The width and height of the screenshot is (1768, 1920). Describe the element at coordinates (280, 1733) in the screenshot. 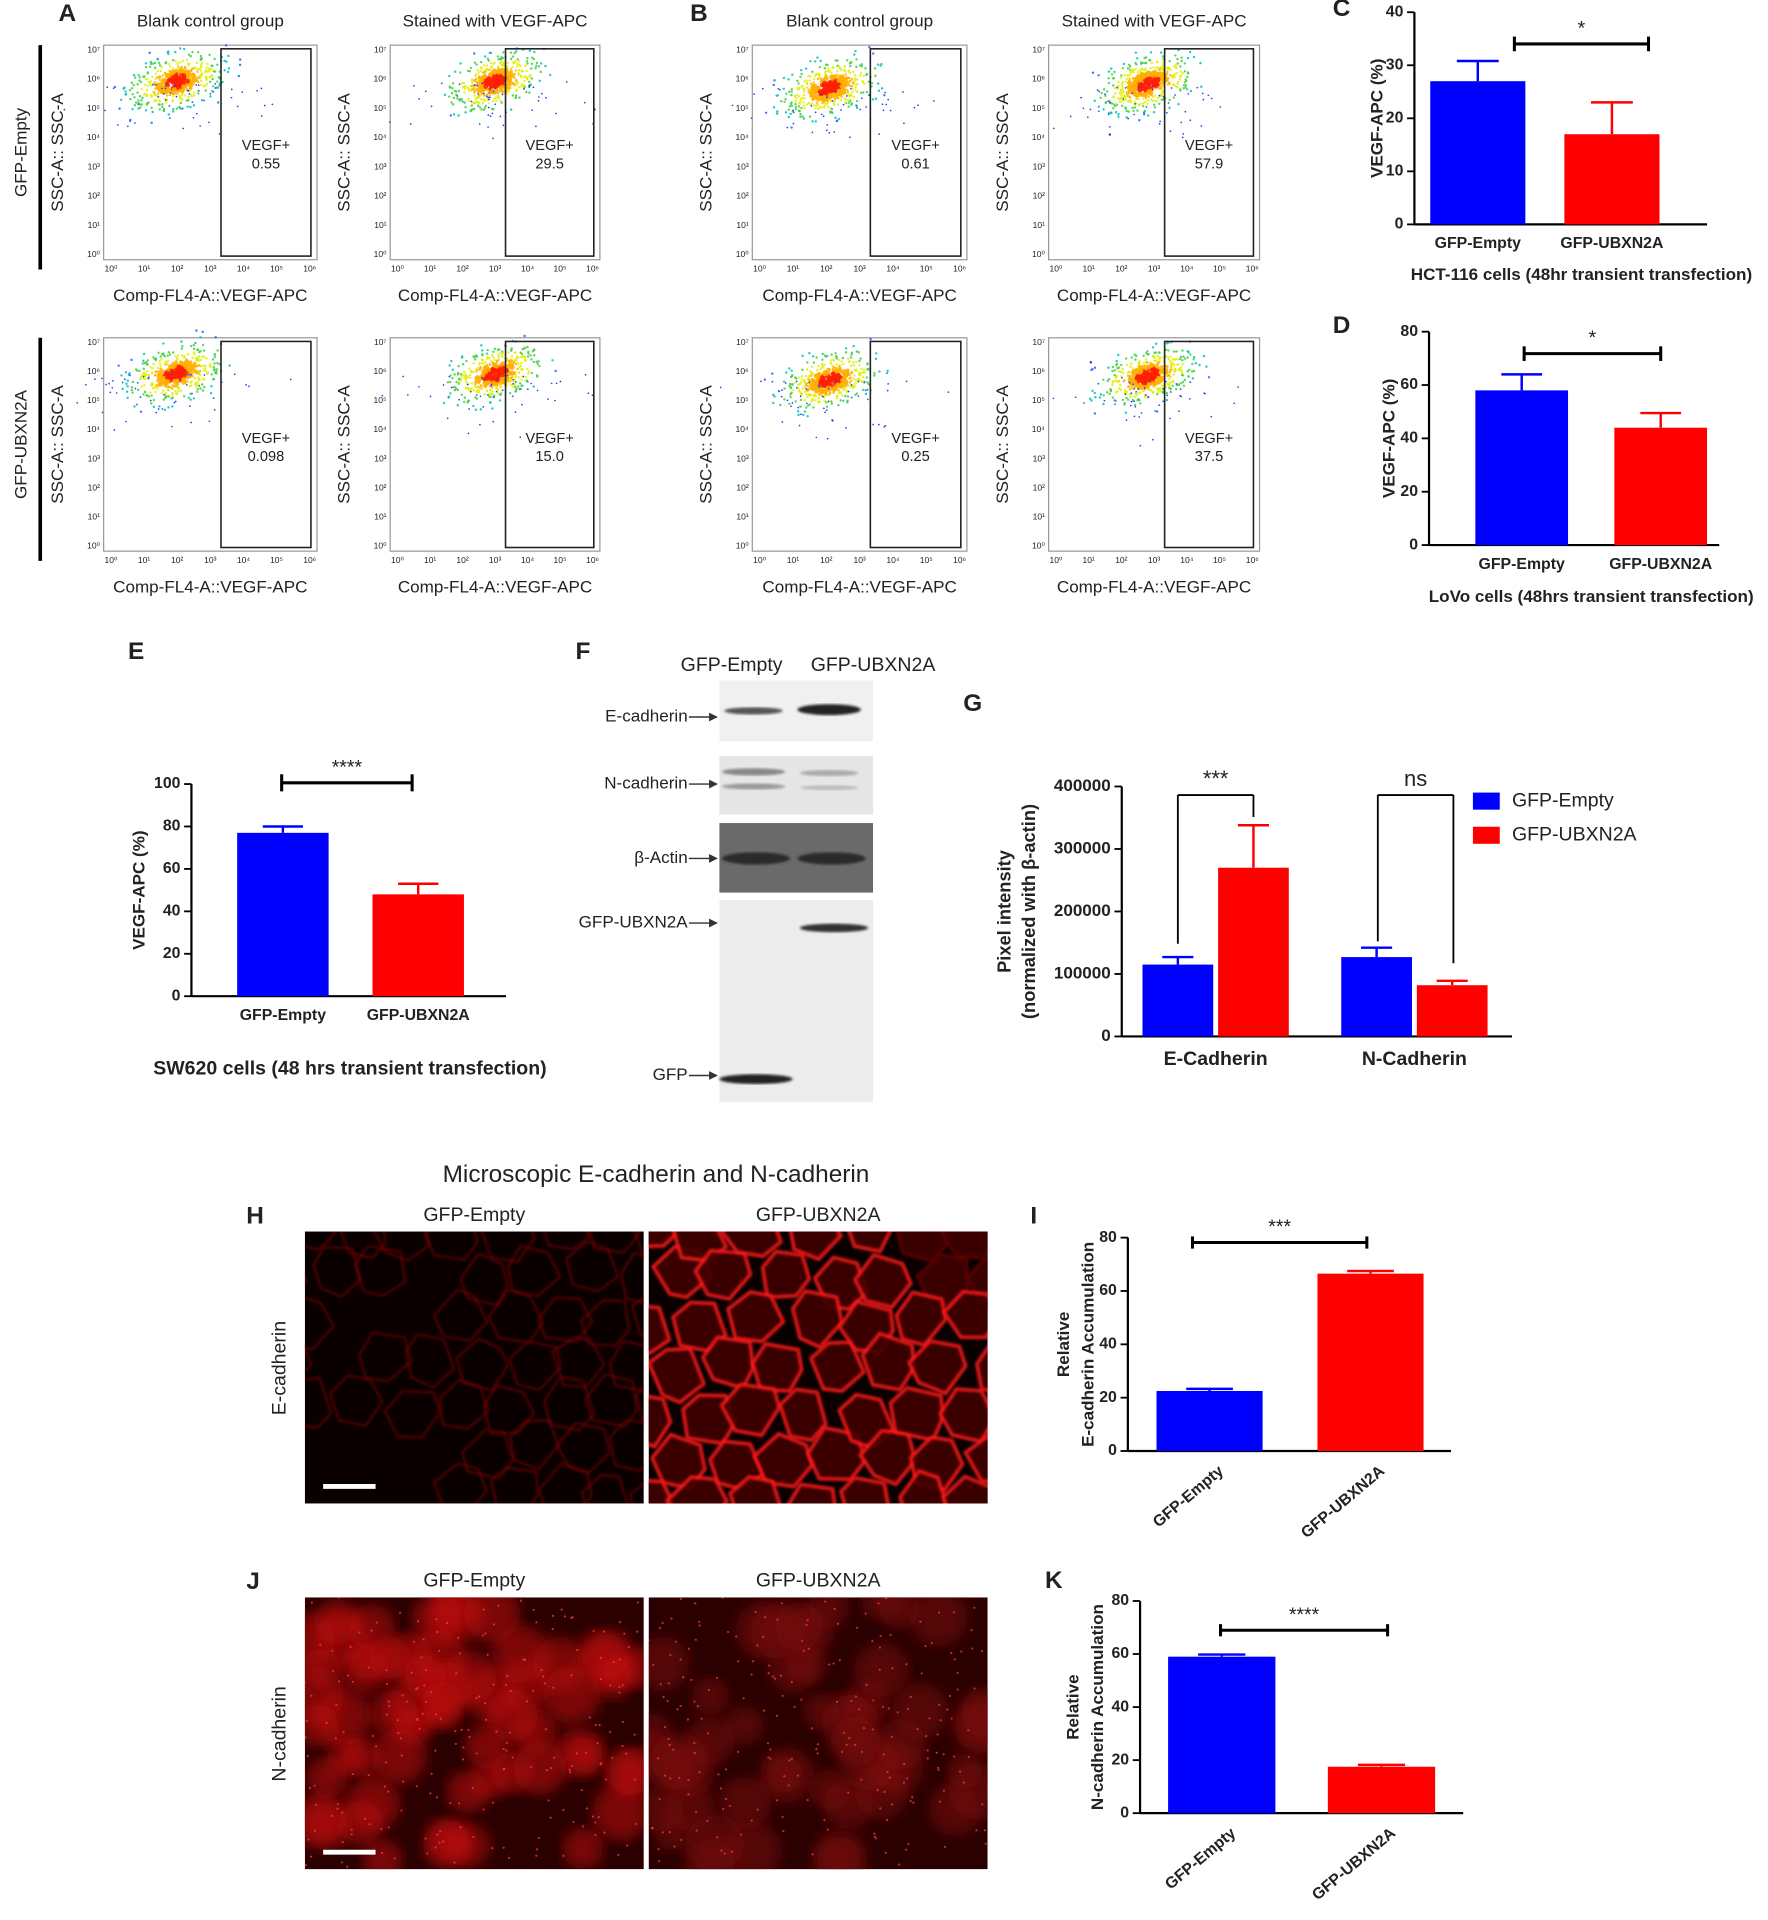

I see `stain-label: N-cadherin` at that location.